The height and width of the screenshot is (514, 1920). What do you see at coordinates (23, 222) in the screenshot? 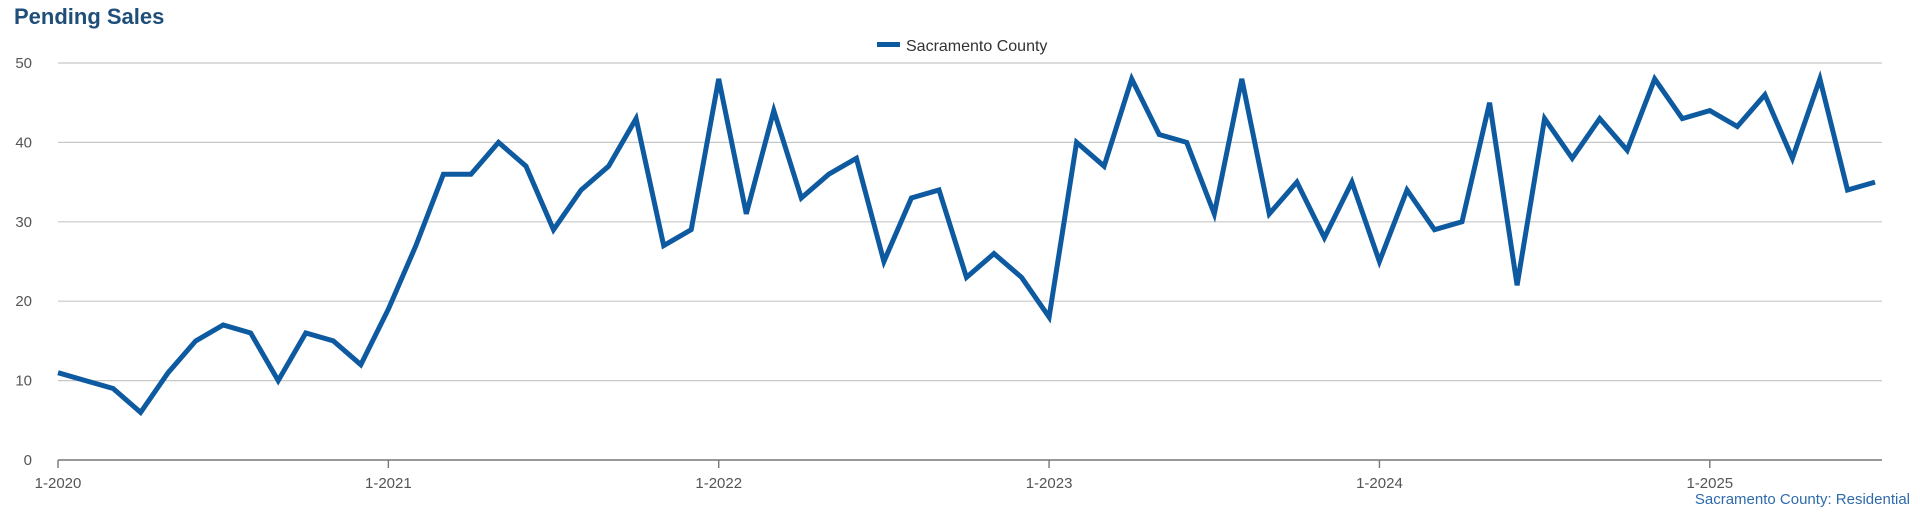
I see `y-tick-label: 30` at bounding box center [23, 222].